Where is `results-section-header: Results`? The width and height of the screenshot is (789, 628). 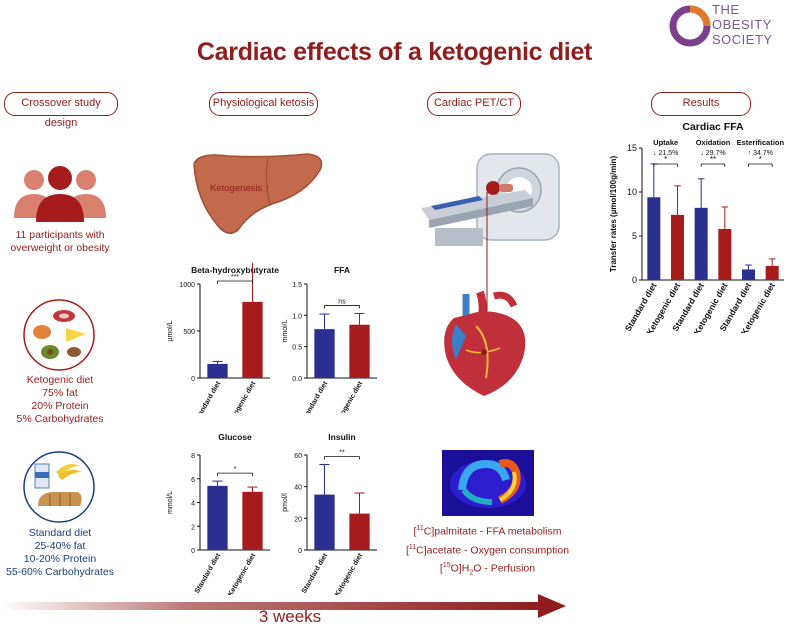
results-section-header: Results is located at coordinates (701, 104).